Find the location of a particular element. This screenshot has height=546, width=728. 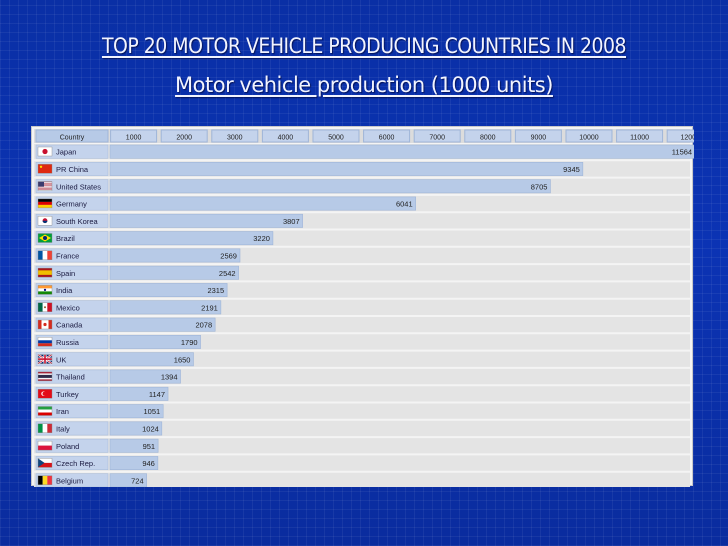

data-label: 3807 is located at coordinates (291, 221).